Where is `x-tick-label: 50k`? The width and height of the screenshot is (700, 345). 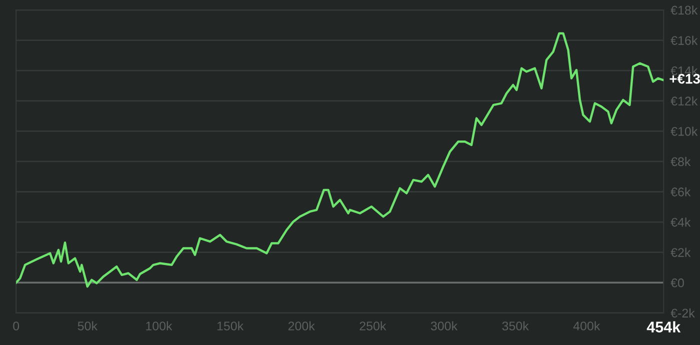
x-tick-label: 50k is located at coordinates (88, 325).